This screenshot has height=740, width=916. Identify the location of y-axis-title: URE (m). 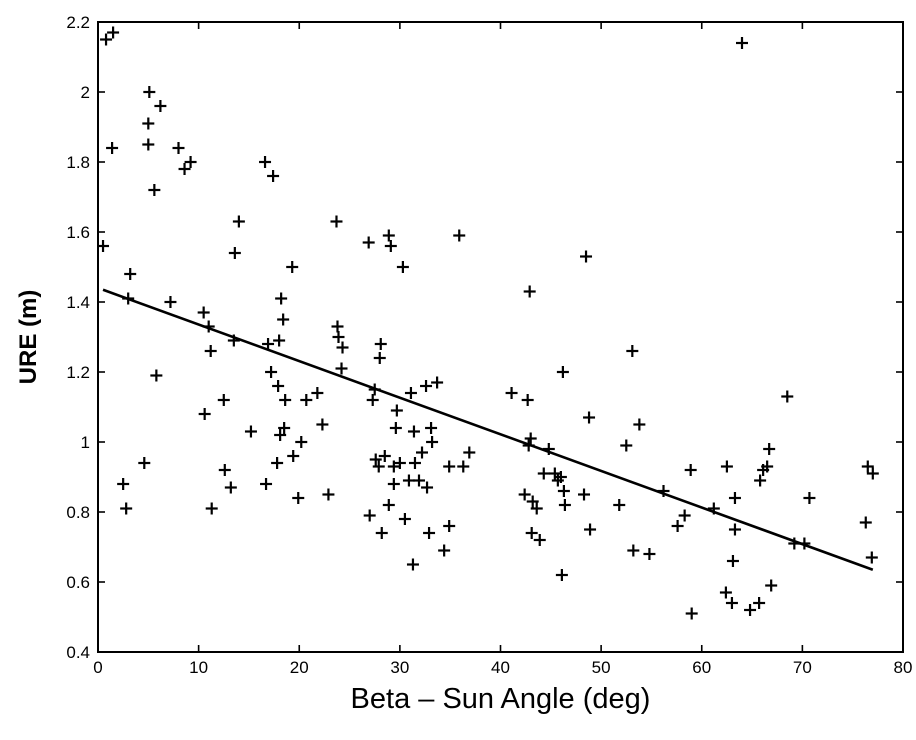
(28, 337).